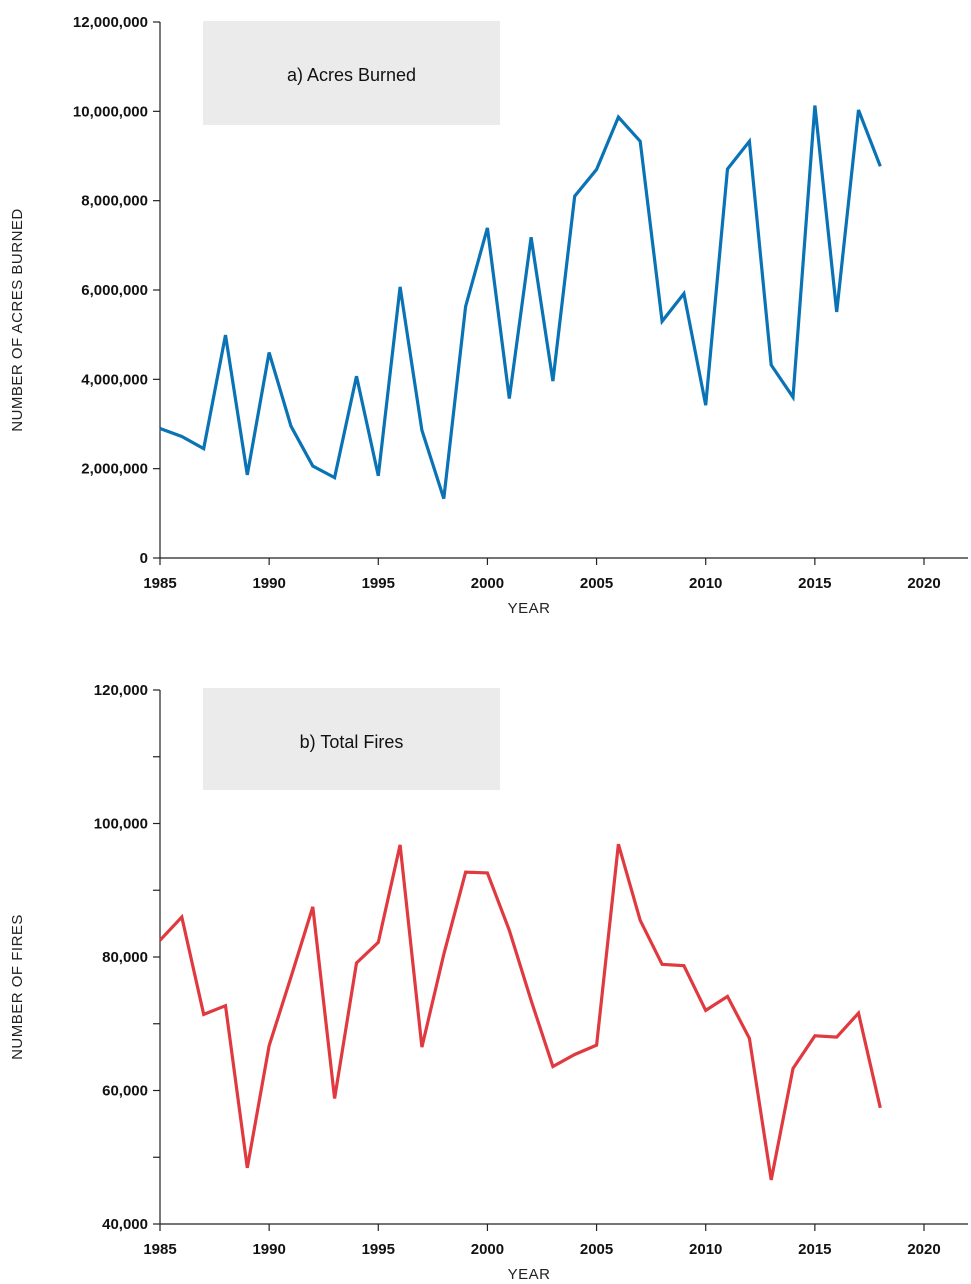 Image resolution: width=971 pixels, height=1284 pixels. I want to click on chart-title: a) Acres Burned, so click(351, 75).